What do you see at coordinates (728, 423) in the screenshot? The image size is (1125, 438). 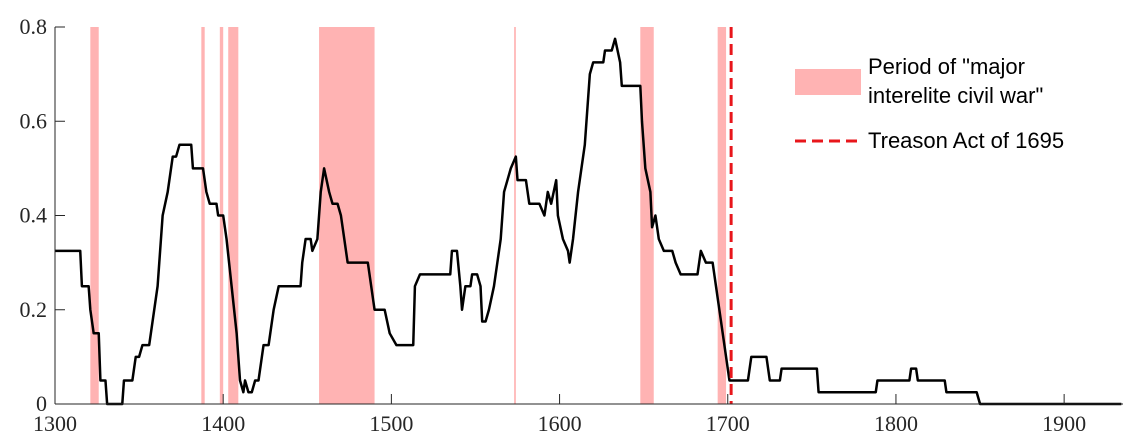 I see `x-tick-label: 1700` at bounding box center [728, 423].